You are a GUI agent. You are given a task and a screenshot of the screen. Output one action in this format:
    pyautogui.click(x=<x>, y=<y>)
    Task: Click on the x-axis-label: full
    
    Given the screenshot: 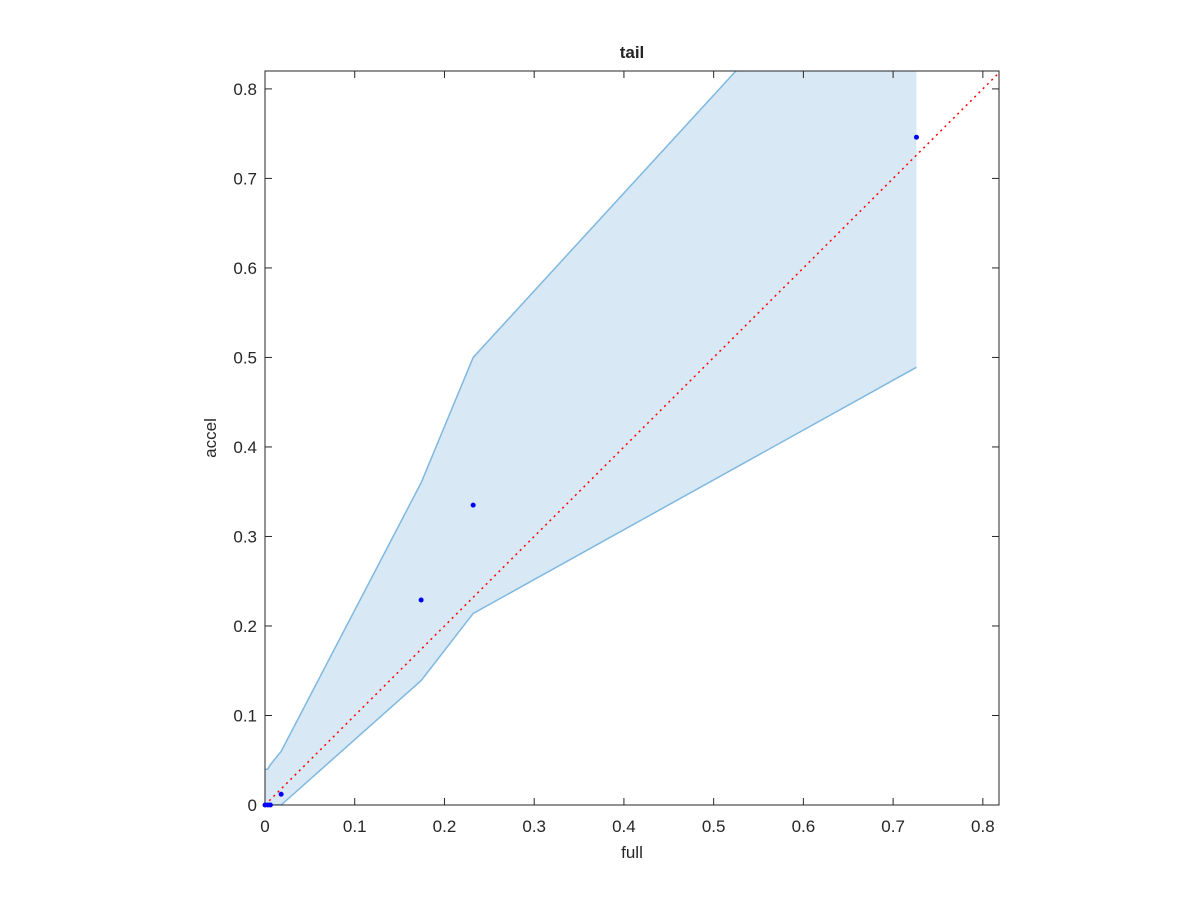 What is the action you would take?
    pyautogui.click(x=632, y=852)
    